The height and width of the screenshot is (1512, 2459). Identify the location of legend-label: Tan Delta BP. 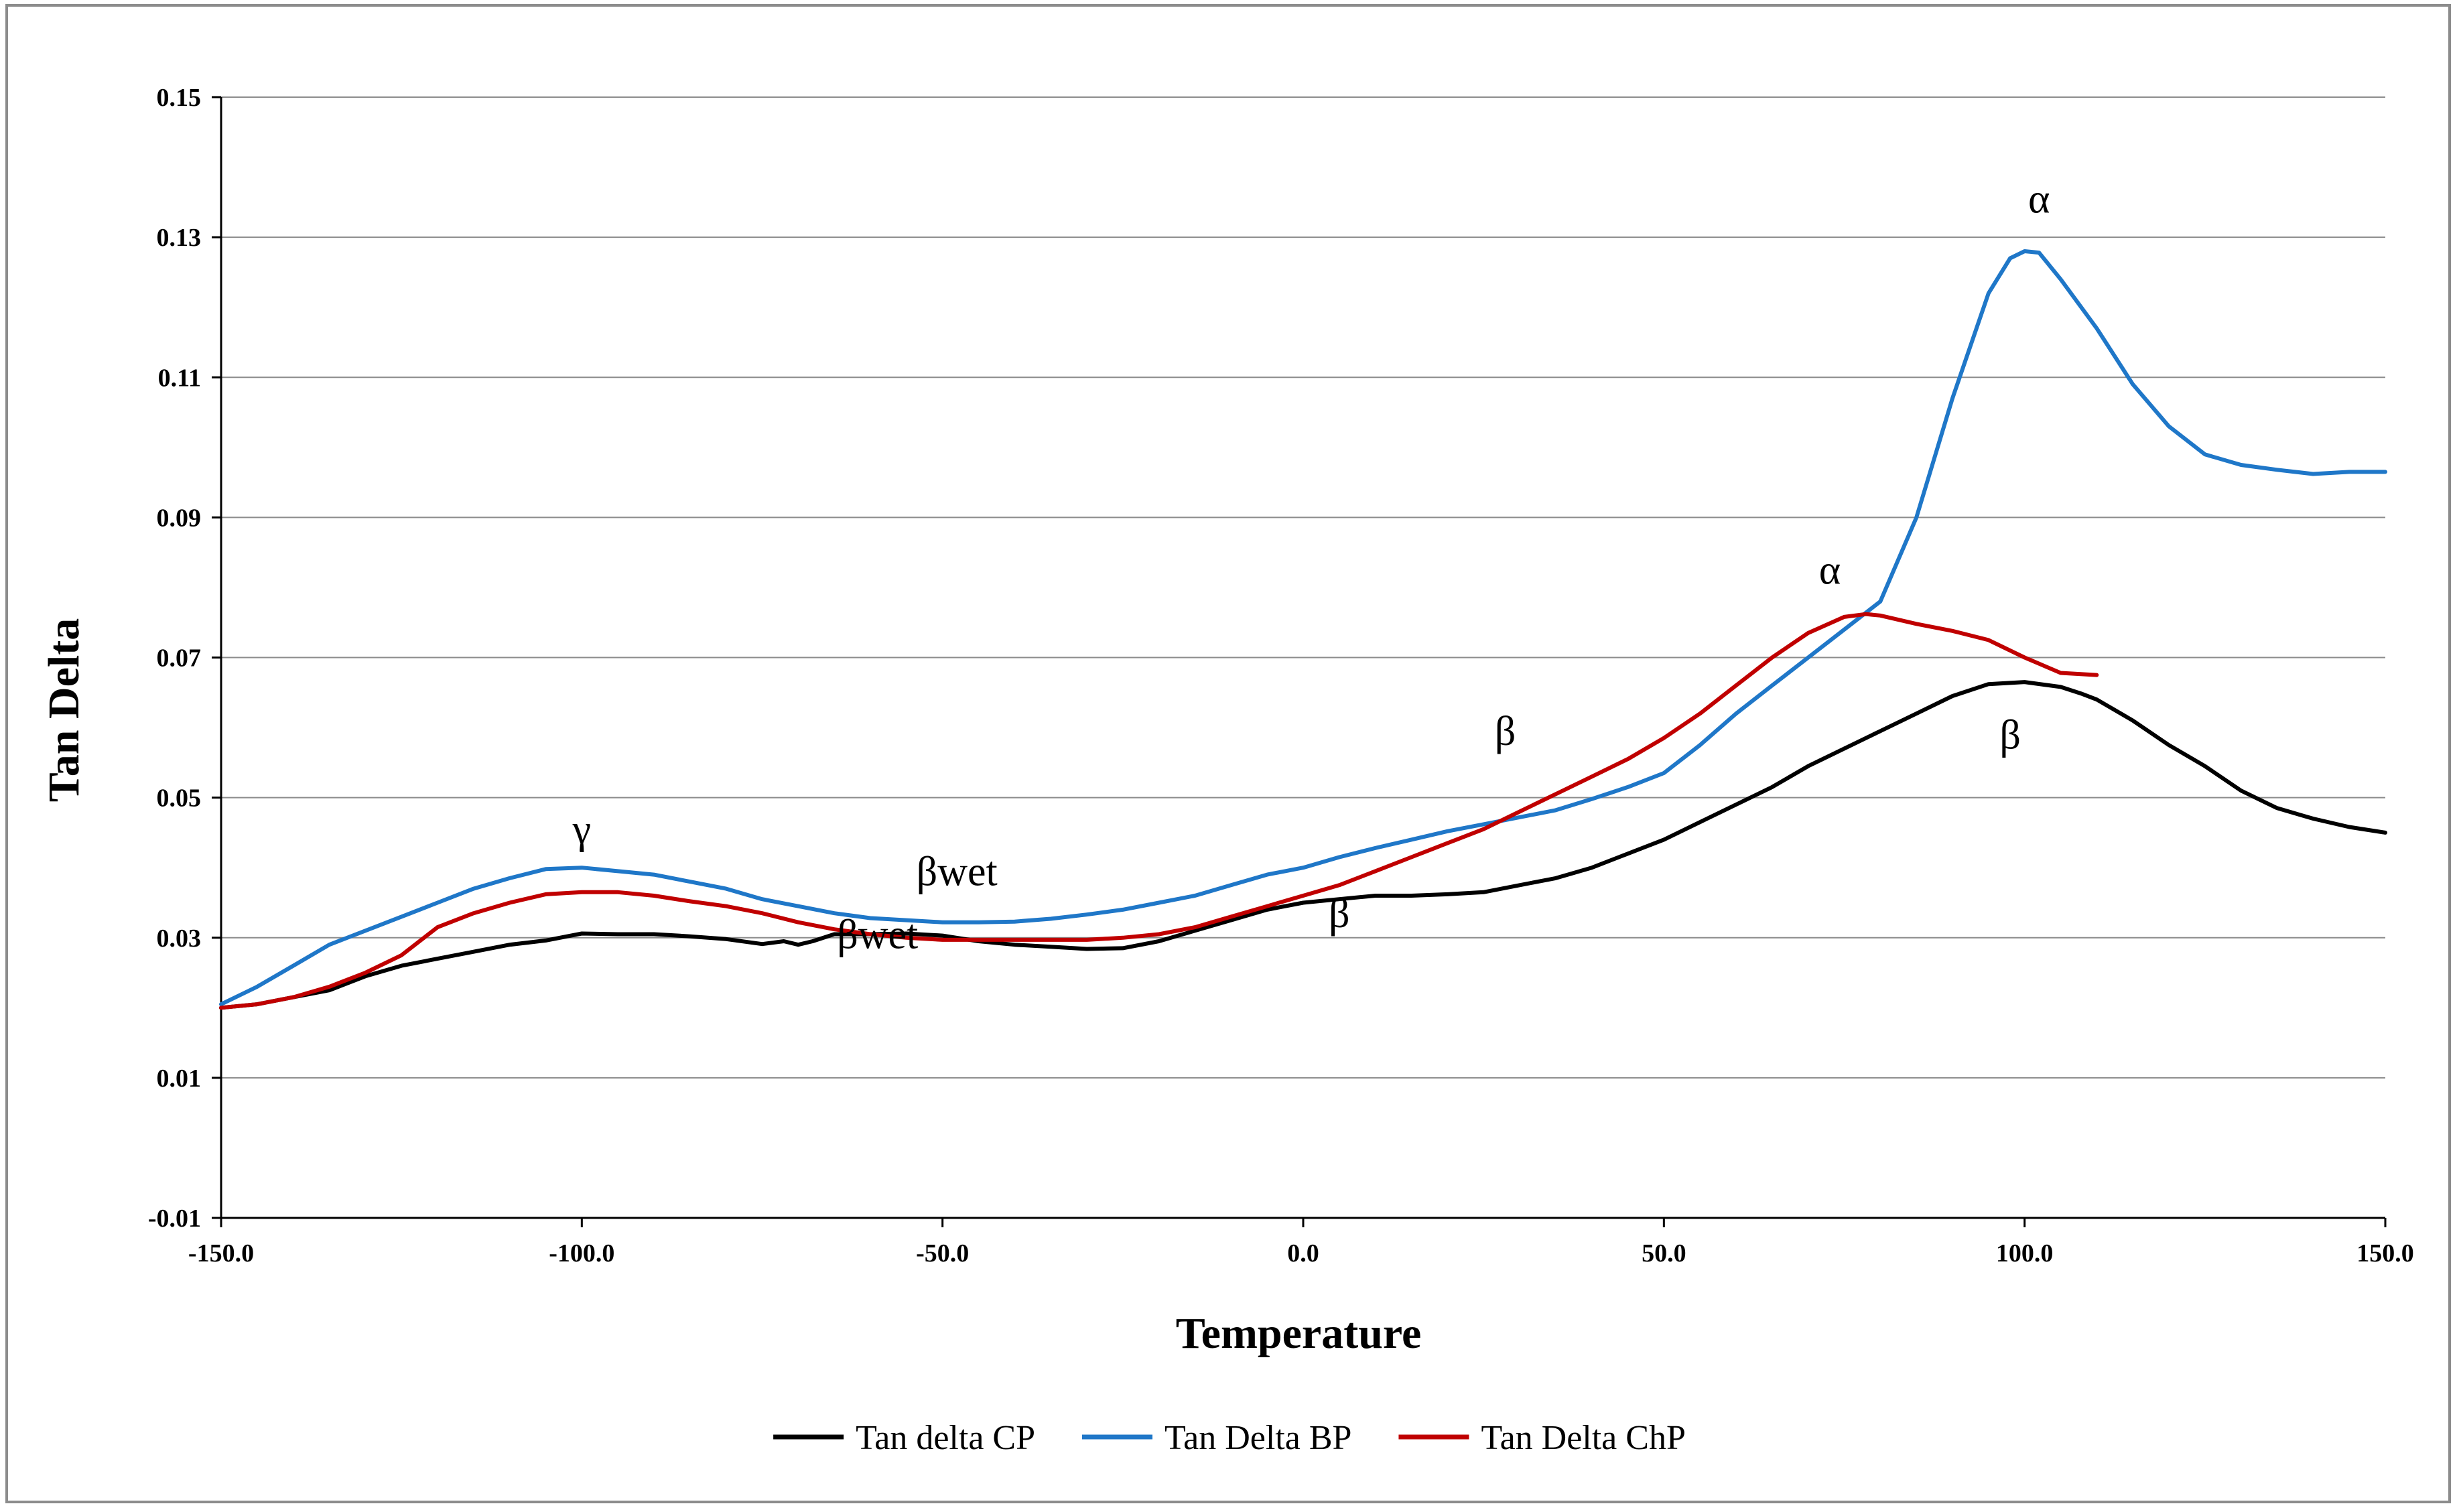
(1258, 1438).